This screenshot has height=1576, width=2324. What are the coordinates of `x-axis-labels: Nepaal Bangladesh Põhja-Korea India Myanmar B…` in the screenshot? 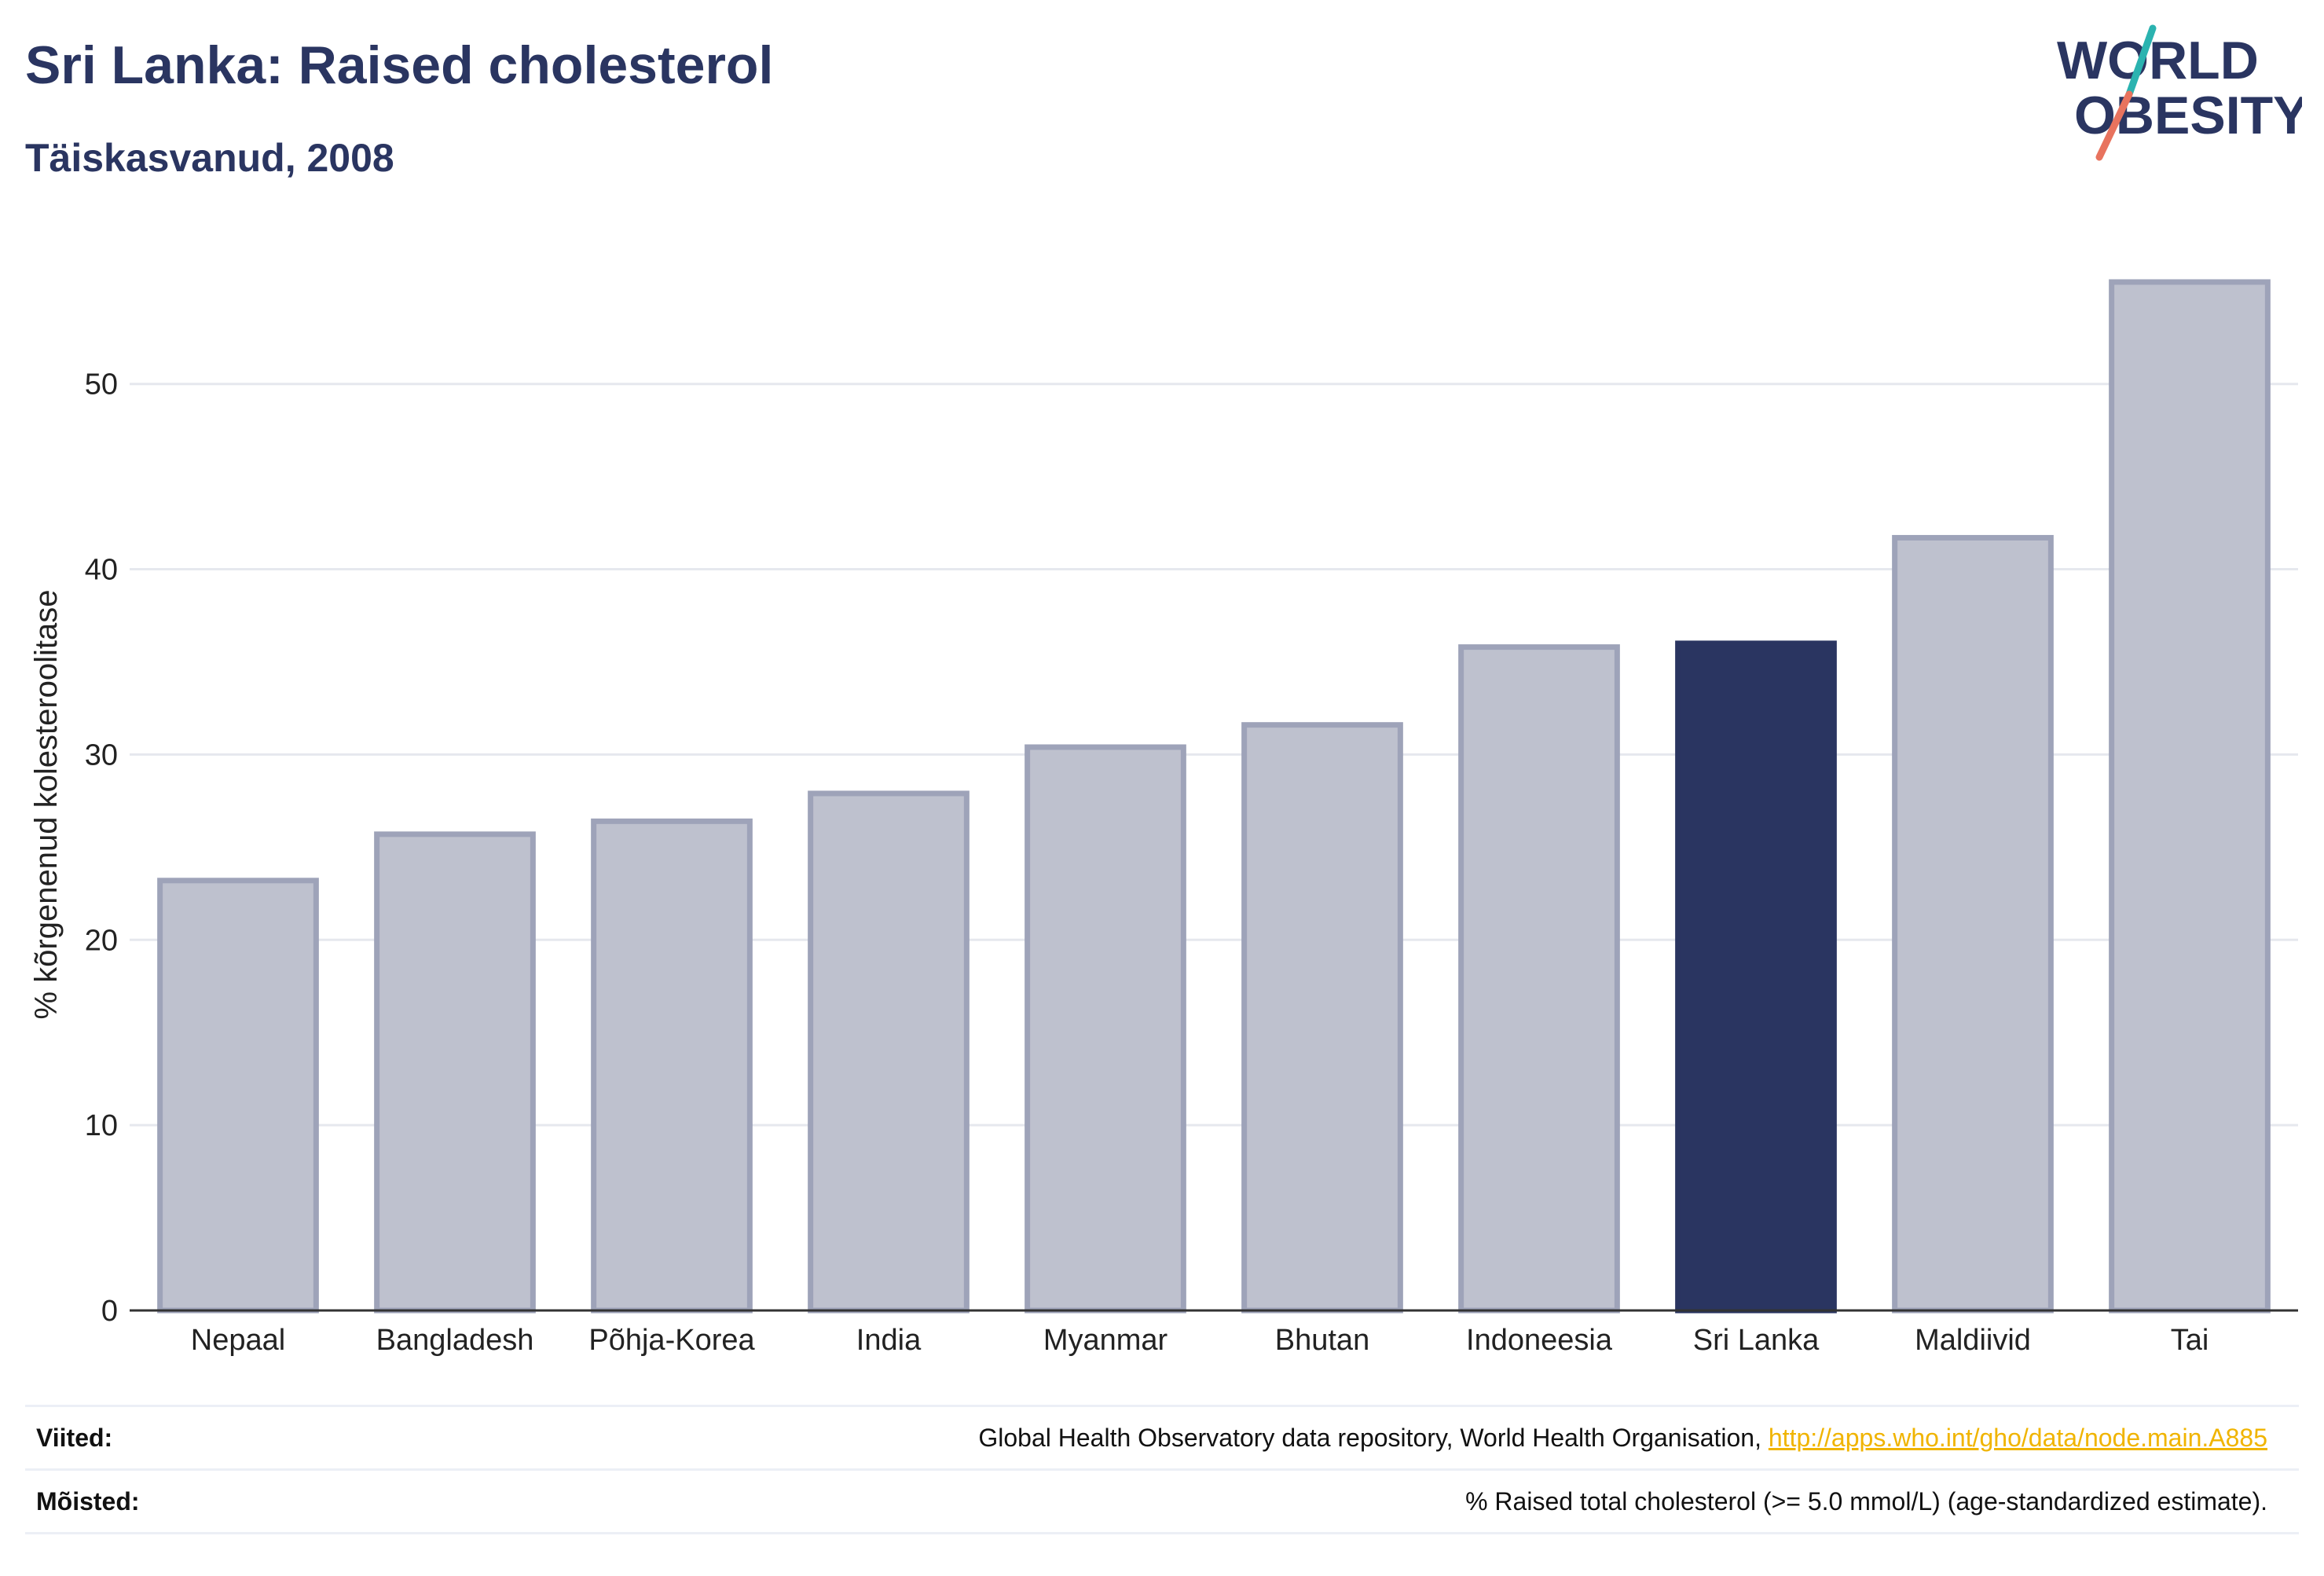 It's located at (1200, 1340).